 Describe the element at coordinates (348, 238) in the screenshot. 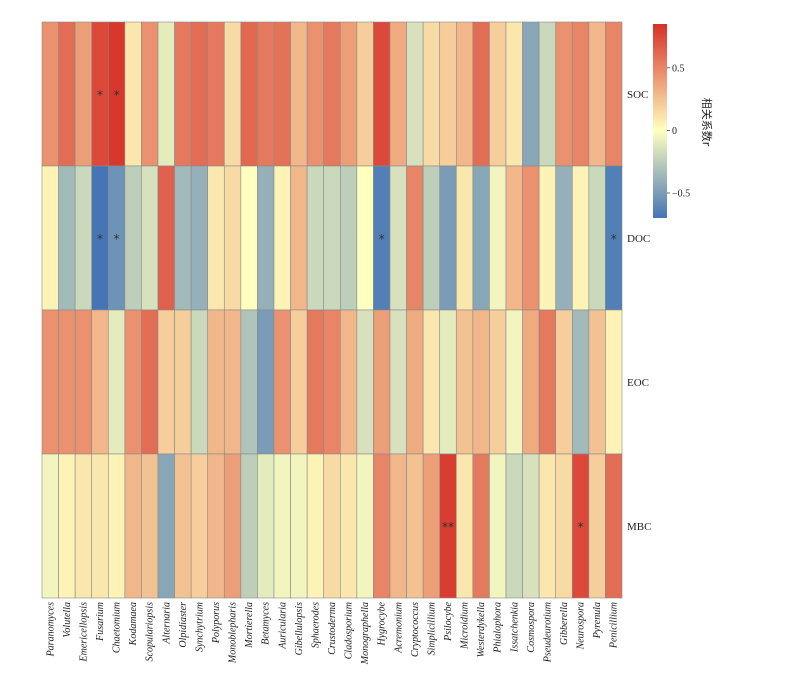

I see `heatmap-cell-doc-cladosporium` at that location.